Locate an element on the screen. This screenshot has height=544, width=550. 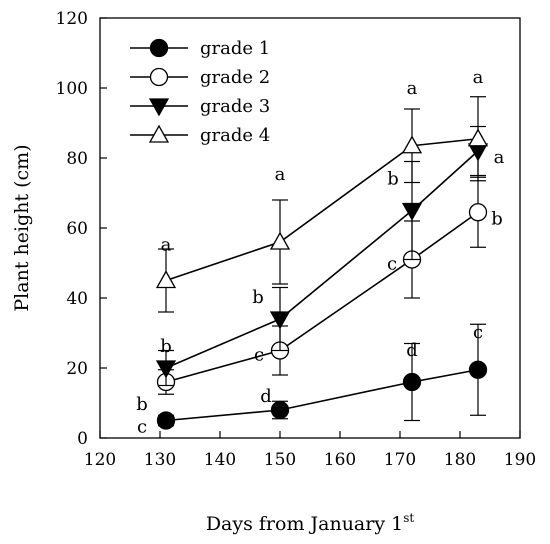
series-line is located at coordinates (322, 395).